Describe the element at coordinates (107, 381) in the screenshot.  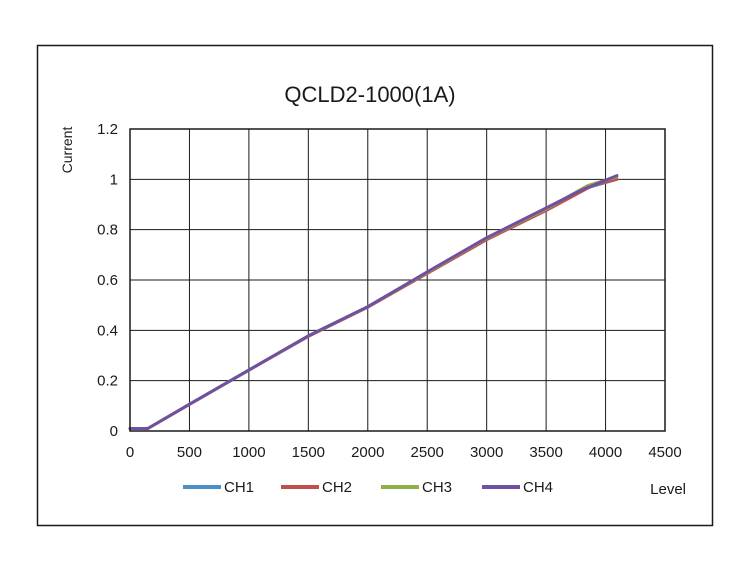
I see `y-tick-label: 0.2` at that location.